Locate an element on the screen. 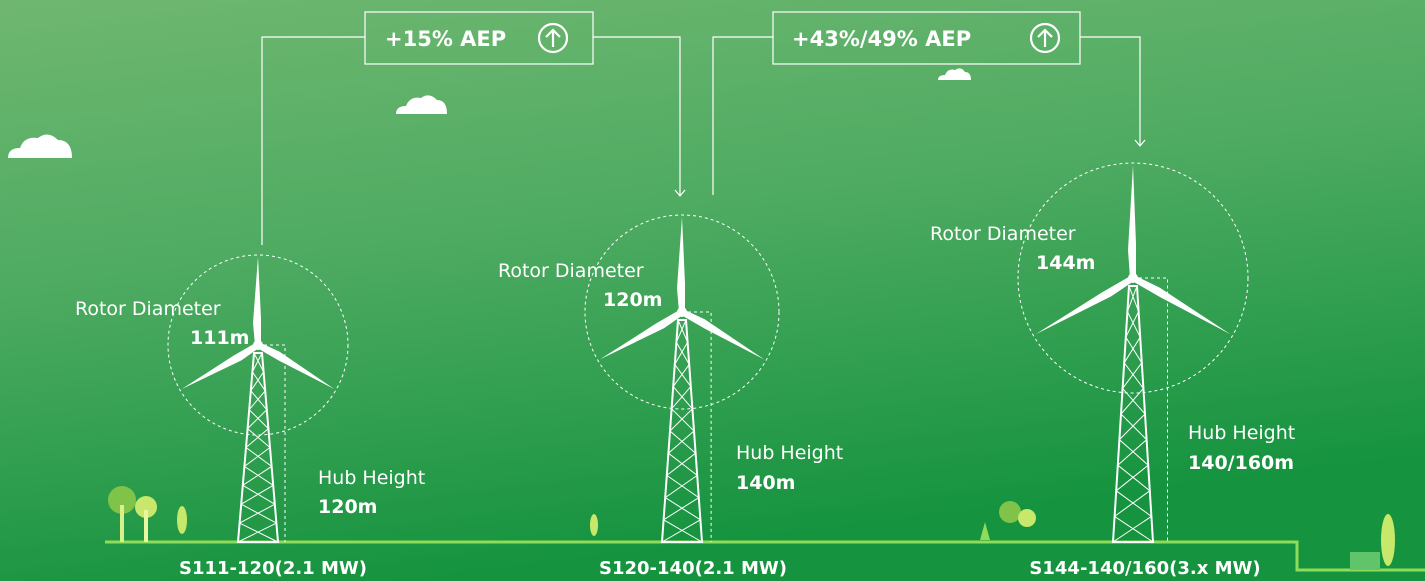 This screenshot has width=1425, height=581. aep-label: +15% AEP is located at coordinates (445, 39).